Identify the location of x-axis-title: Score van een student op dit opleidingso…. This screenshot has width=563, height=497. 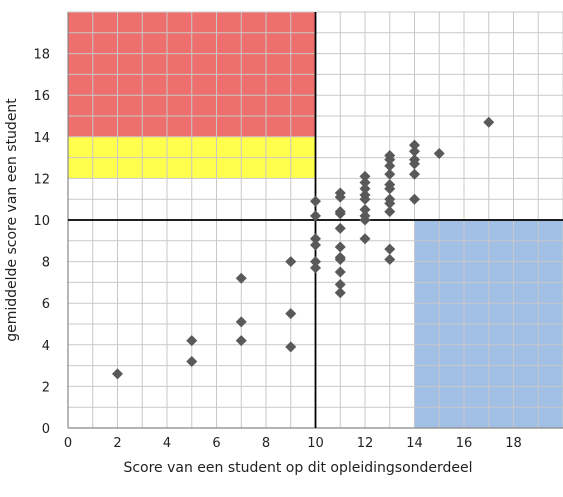
(297, 468).